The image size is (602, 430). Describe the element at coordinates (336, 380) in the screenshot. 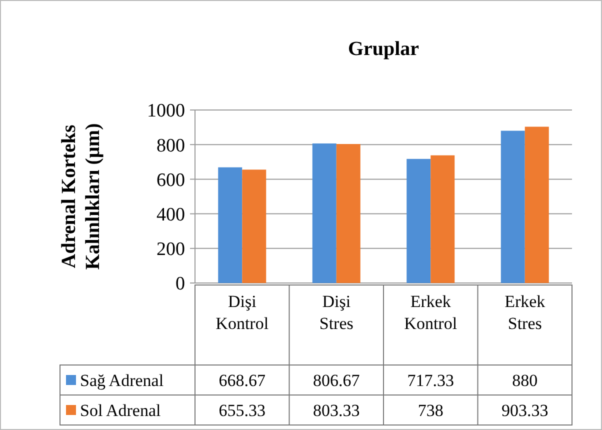

I see `data-label: 806.67` at that location.